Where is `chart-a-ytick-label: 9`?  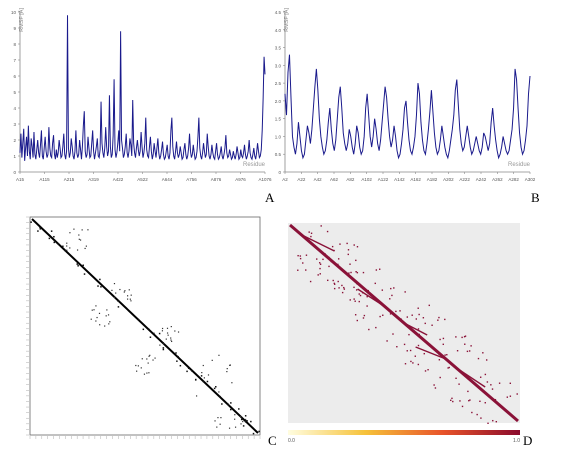
chart-a-ytick-label: 9 is located at coordinates (14, 28).